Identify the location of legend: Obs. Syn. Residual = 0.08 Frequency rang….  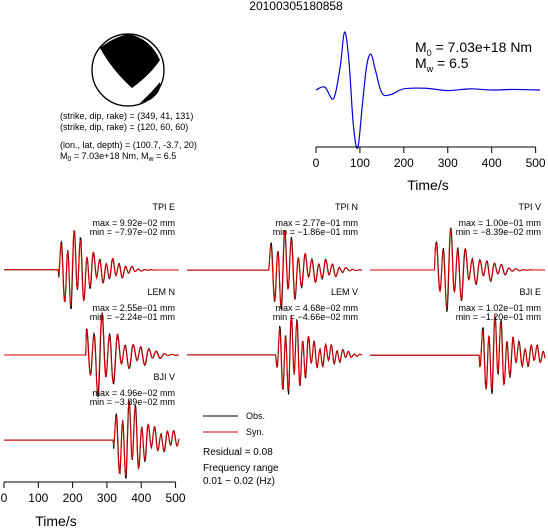
(241, 449).